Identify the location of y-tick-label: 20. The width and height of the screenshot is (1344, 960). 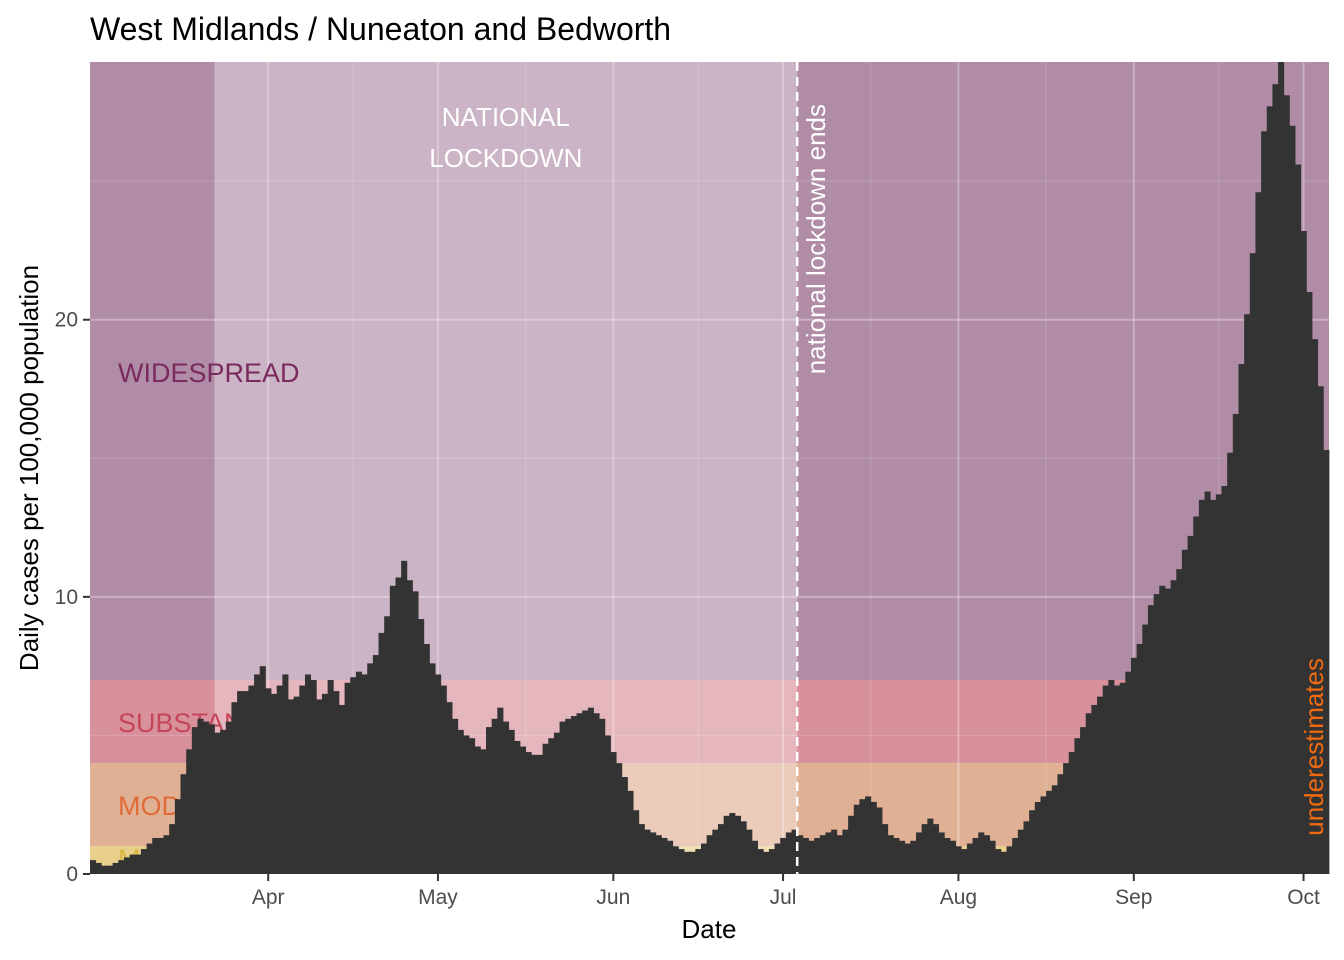
(66, 320).